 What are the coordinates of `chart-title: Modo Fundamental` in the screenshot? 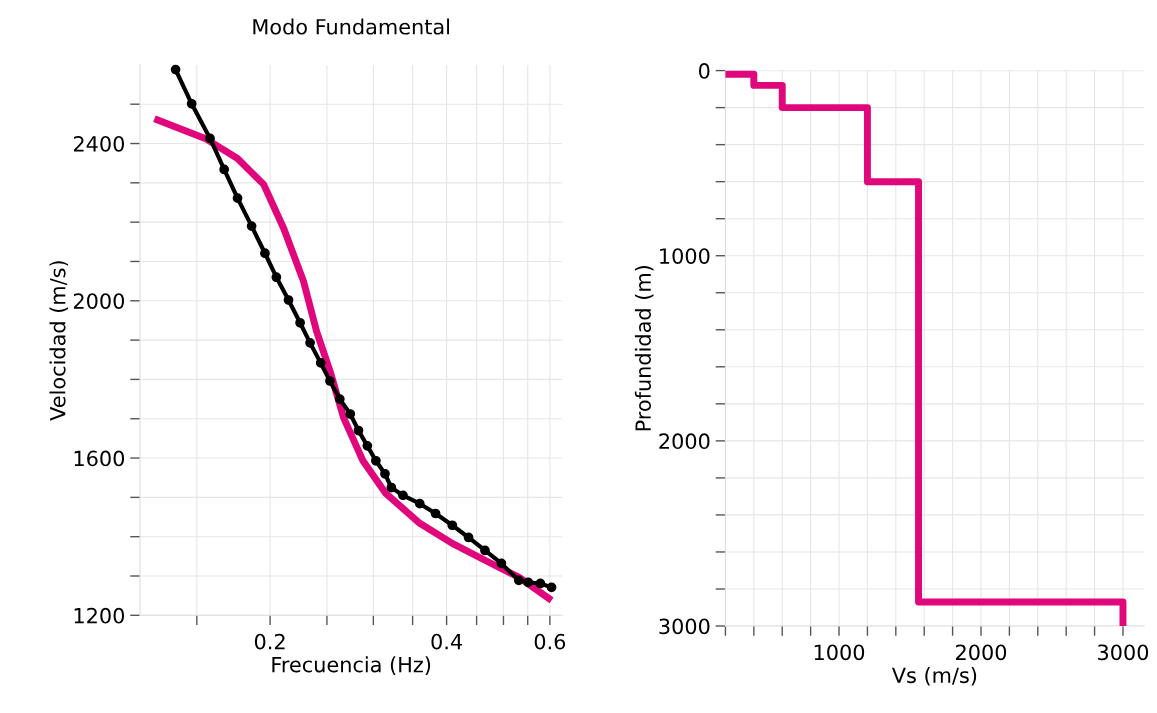 It's located at (351, 26).